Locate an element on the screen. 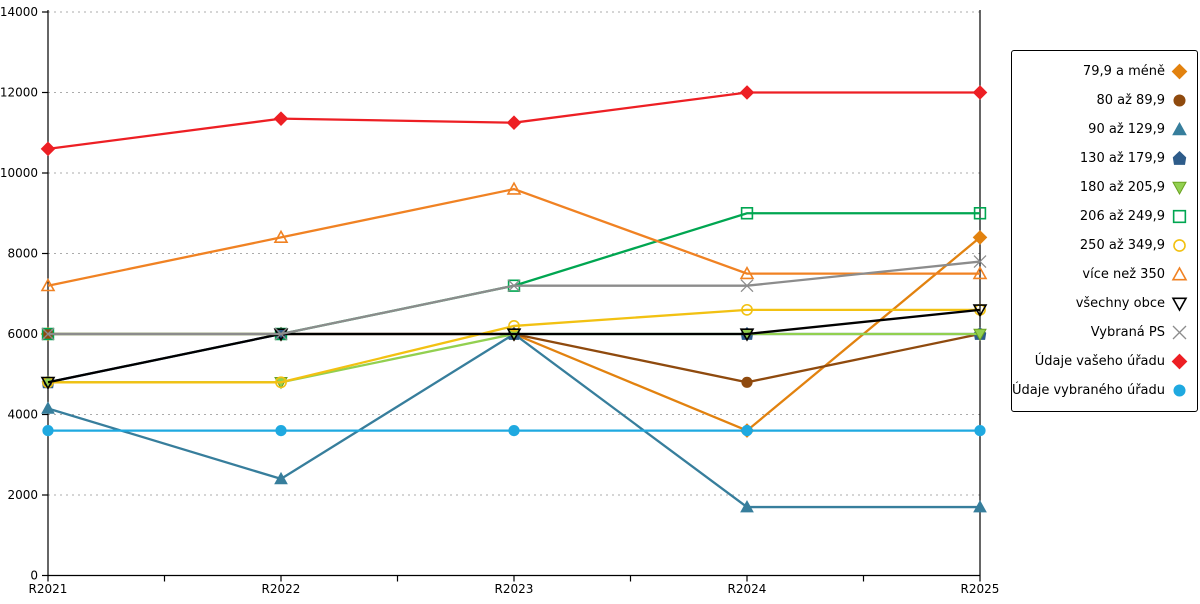  legend-item-label: všechny obce is located at coordinates (1120, 303).